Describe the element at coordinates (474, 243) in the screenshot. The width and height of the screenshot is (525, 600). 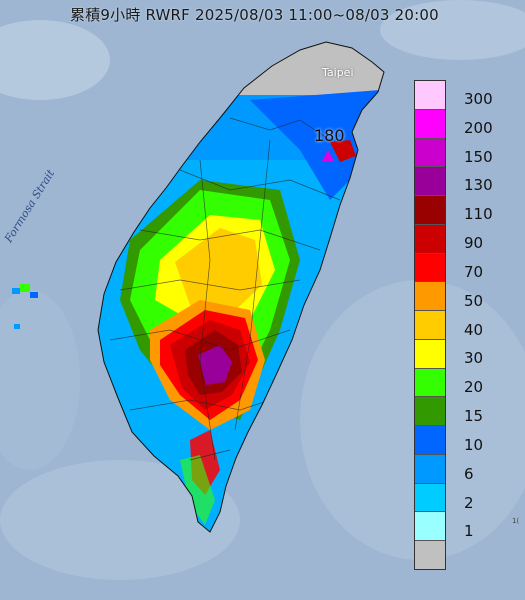
I see `legend-label: 90` at that location.